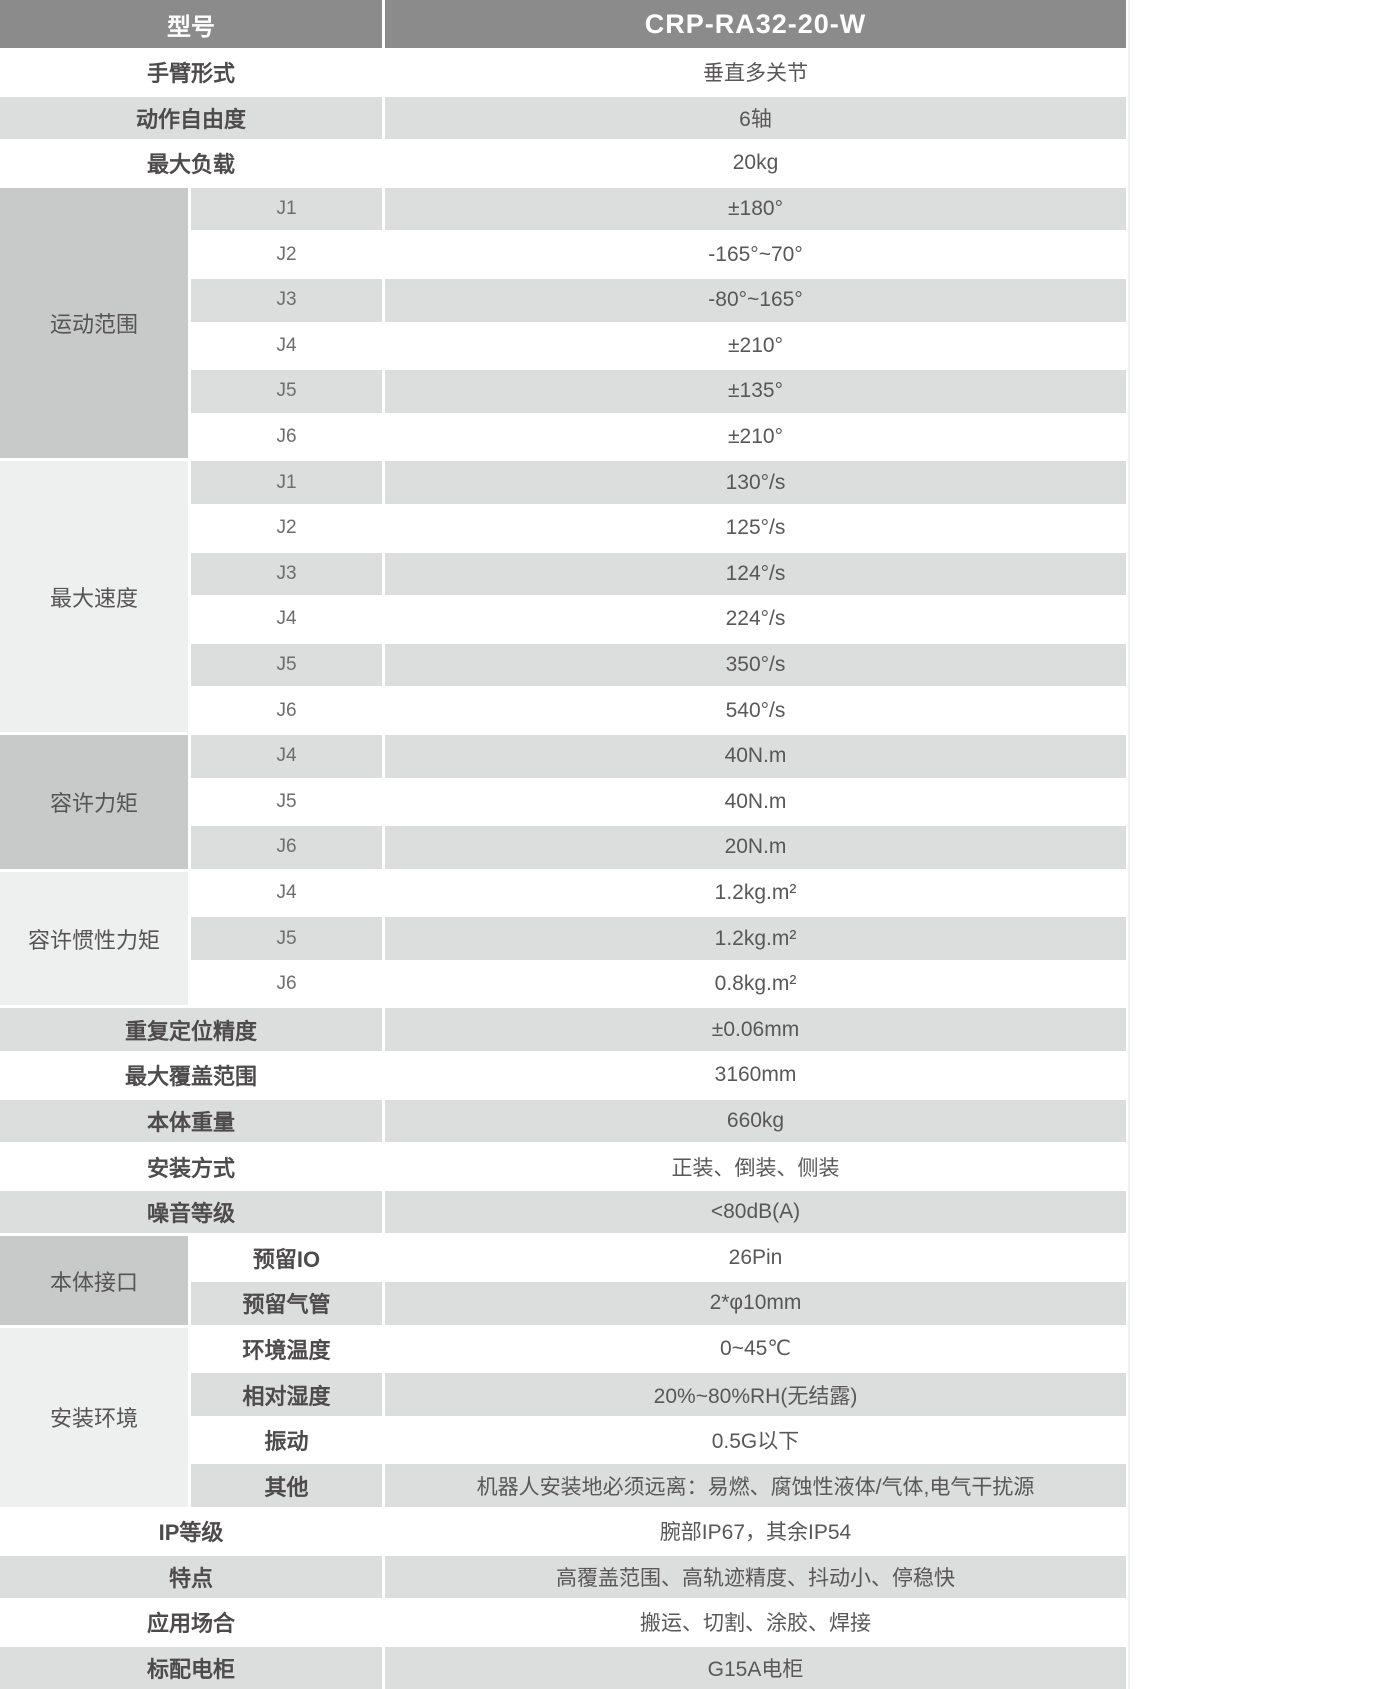 This screenshot has height=1689, width=1400. Describe the element at coordinates (285, 1347) in the screenshot. I see `sub-label: 环境温度` at that location.